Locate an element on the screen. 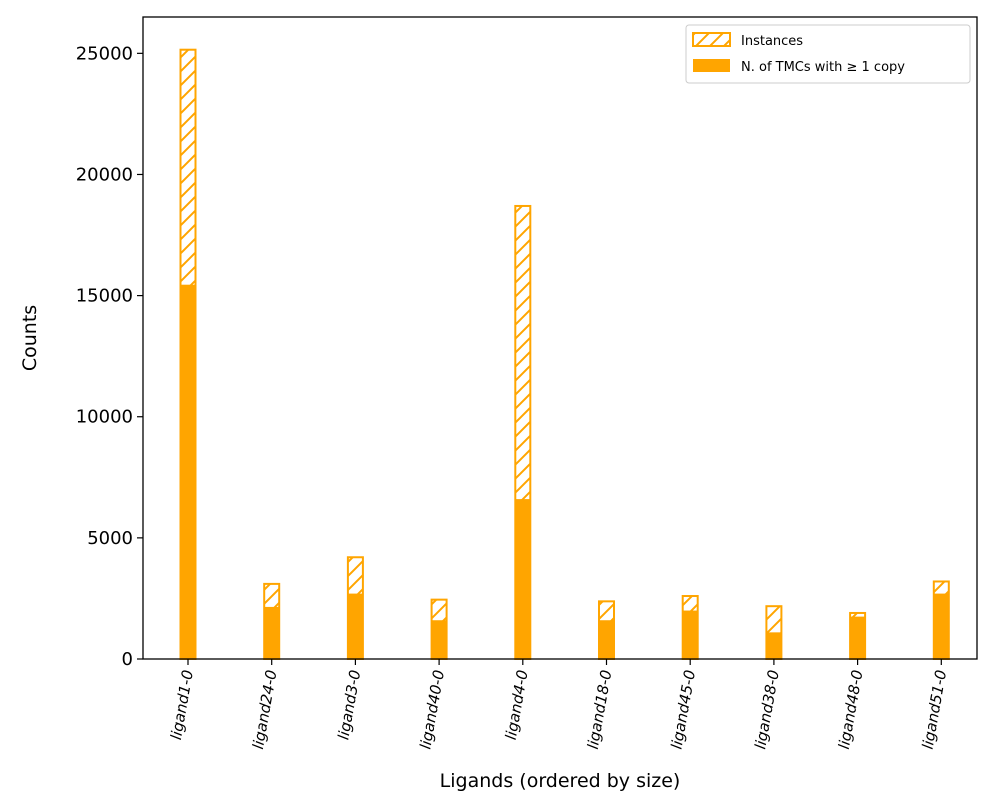  legend-swatch-tmcs is located at coordinates (711, 65).